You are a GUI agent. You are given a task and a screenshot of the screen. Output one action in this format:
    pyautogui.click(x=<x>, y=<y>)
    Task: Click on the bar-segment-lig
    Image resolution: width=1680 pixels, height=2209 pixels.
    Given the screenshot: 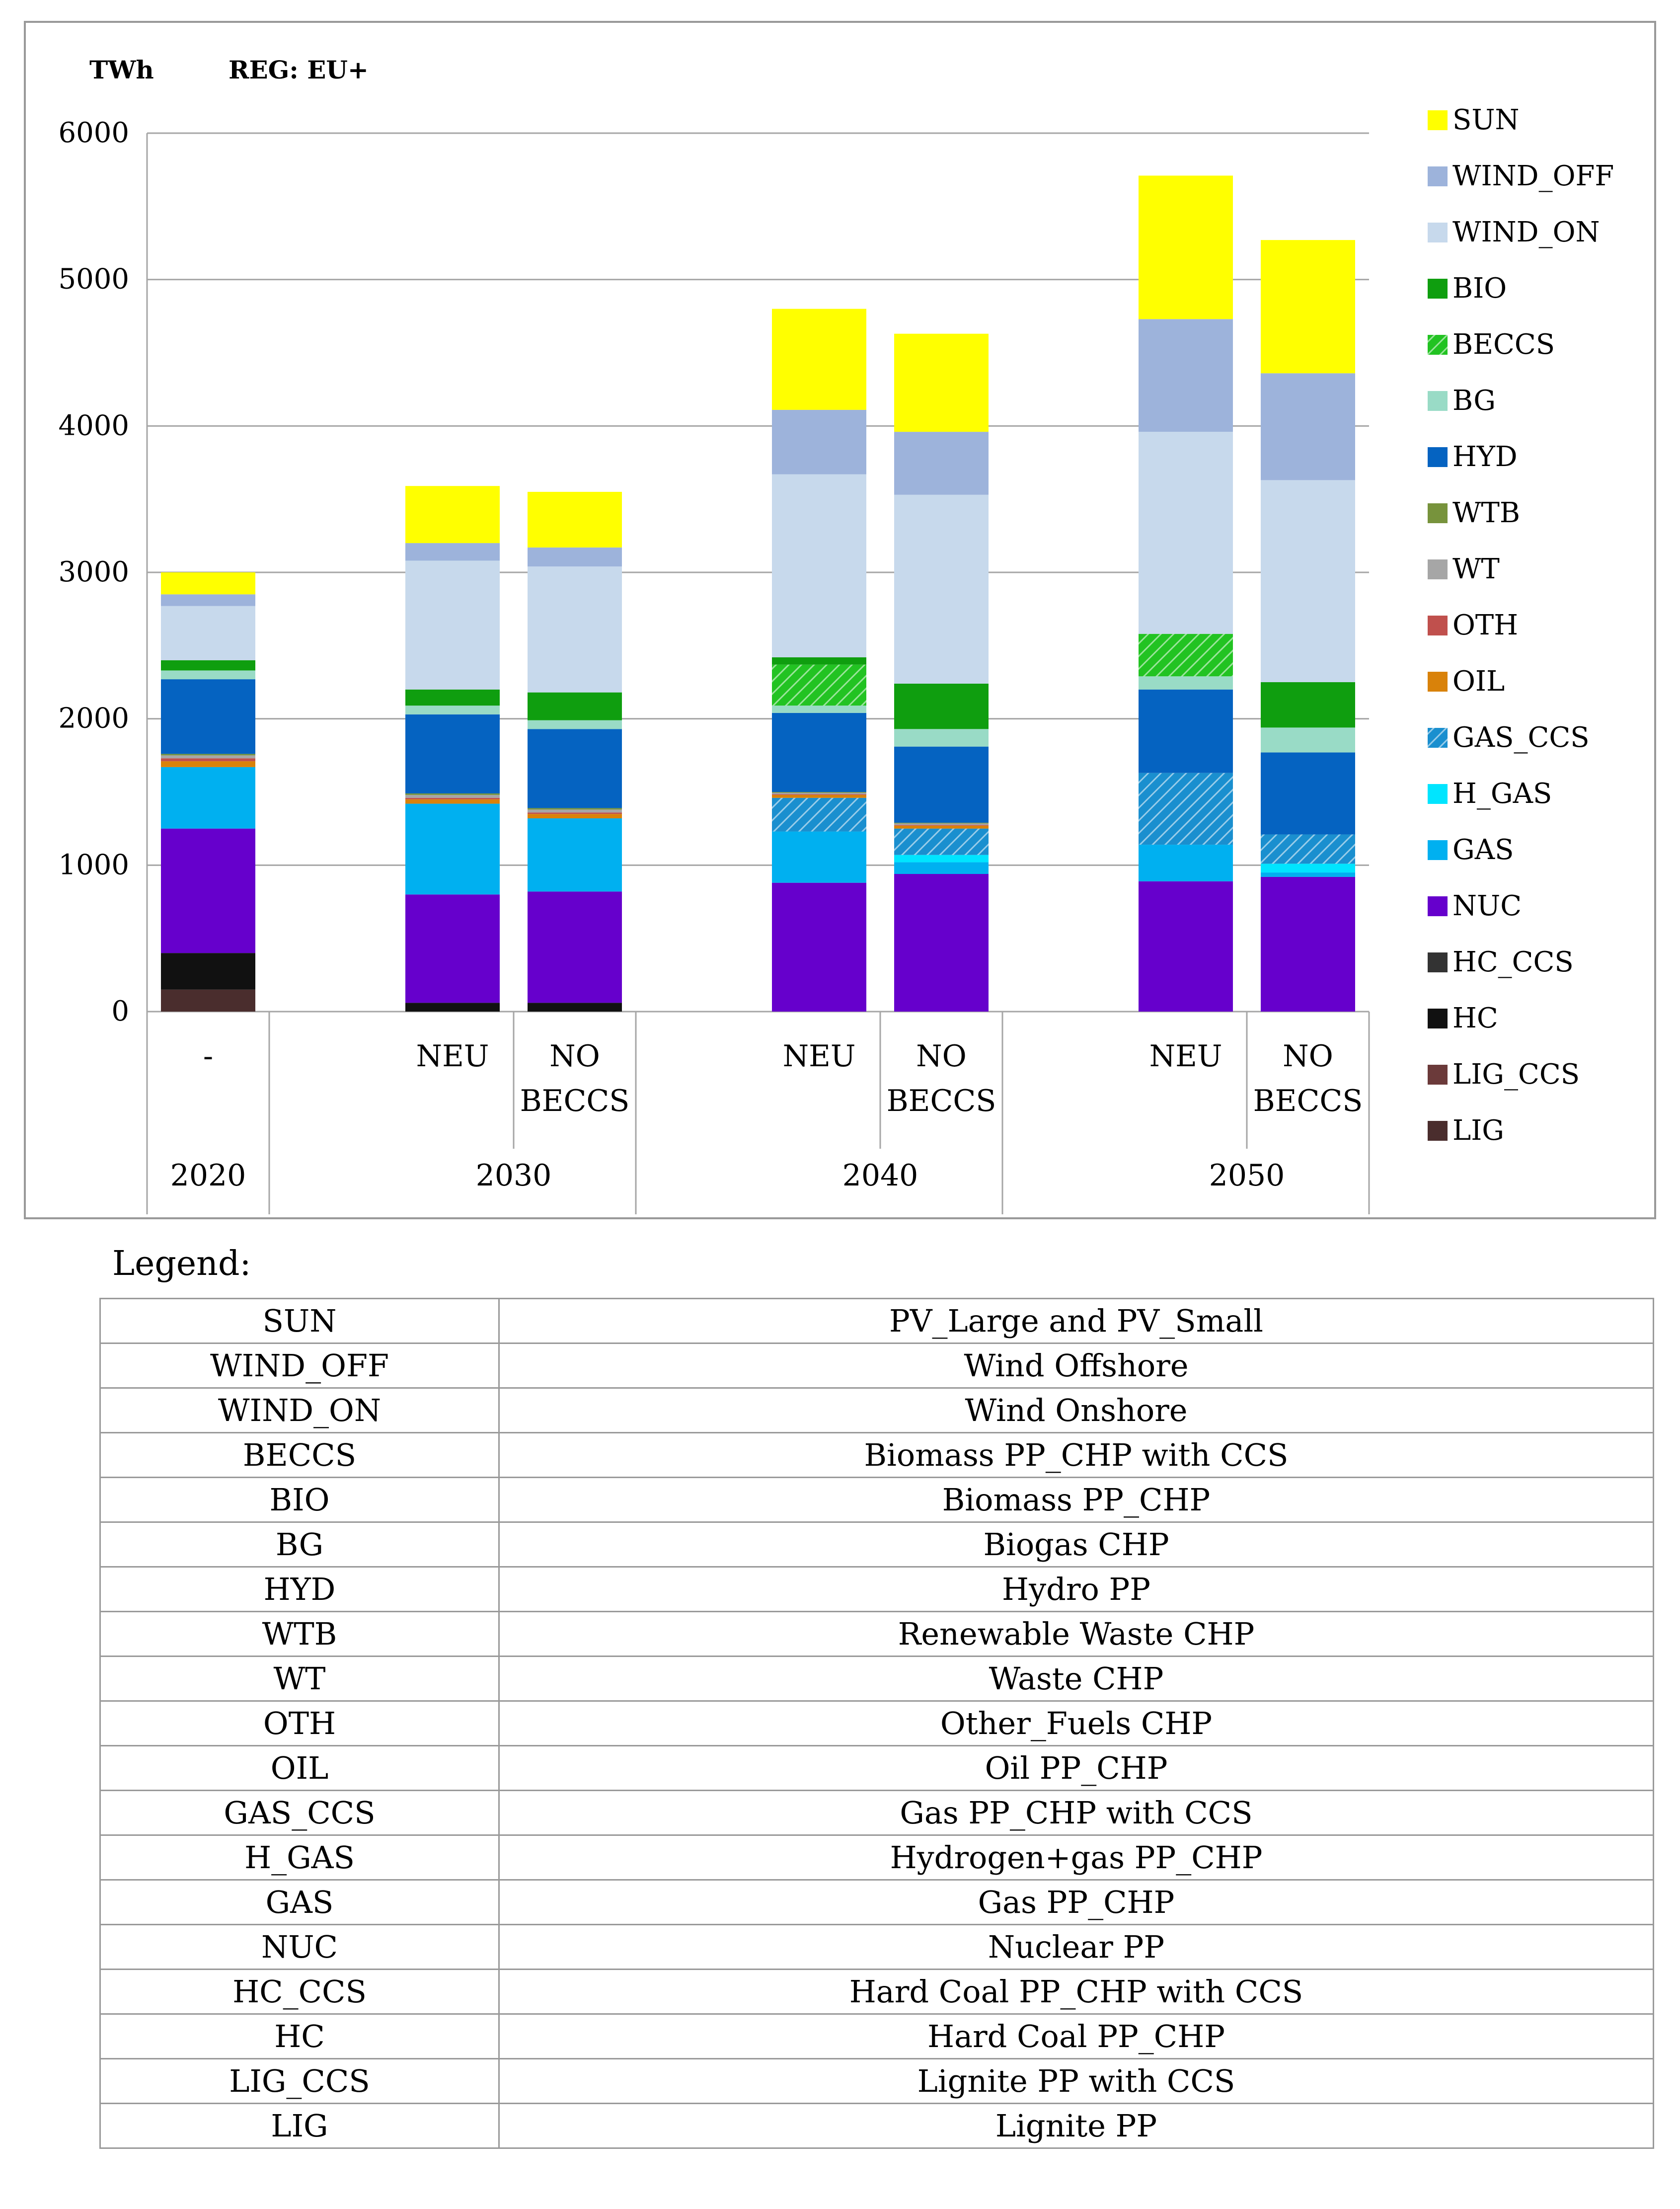 What is the action you would take?
    pyautogui.click(x=208, y=1000)
    